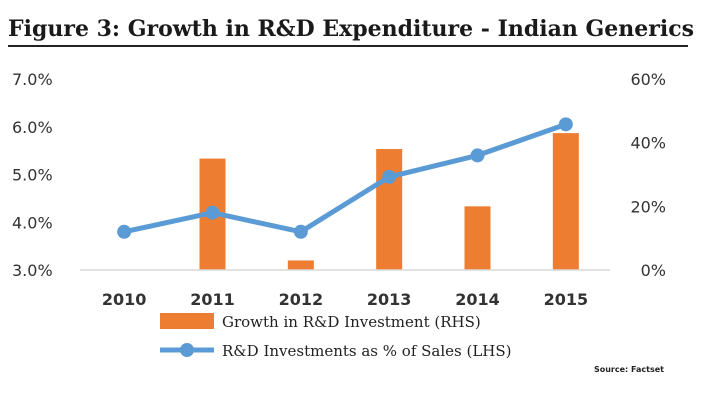  Describe the element at coordinates (648, 206) in the screenshot. I see `right-axis-tick-label: 20%` at that location.